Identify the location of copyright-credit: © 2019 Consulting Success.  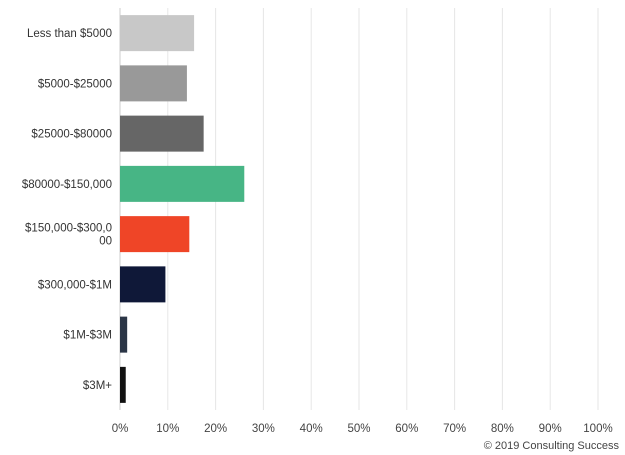
(551, 446).